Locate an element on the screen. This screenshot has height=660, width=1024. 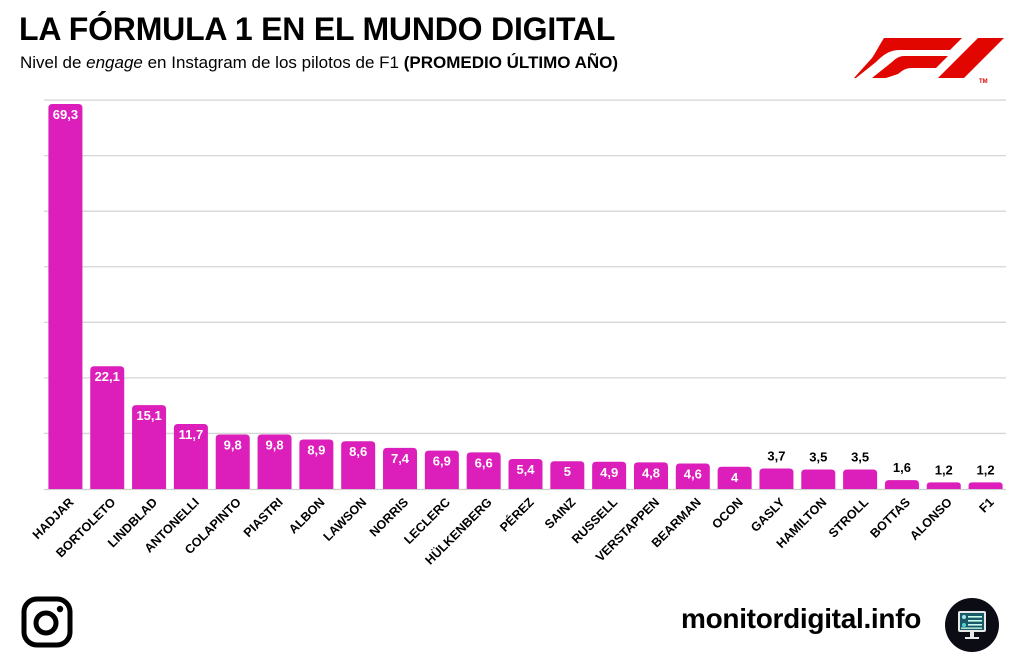
category-label: F1 is located at coordinates (986, 505).